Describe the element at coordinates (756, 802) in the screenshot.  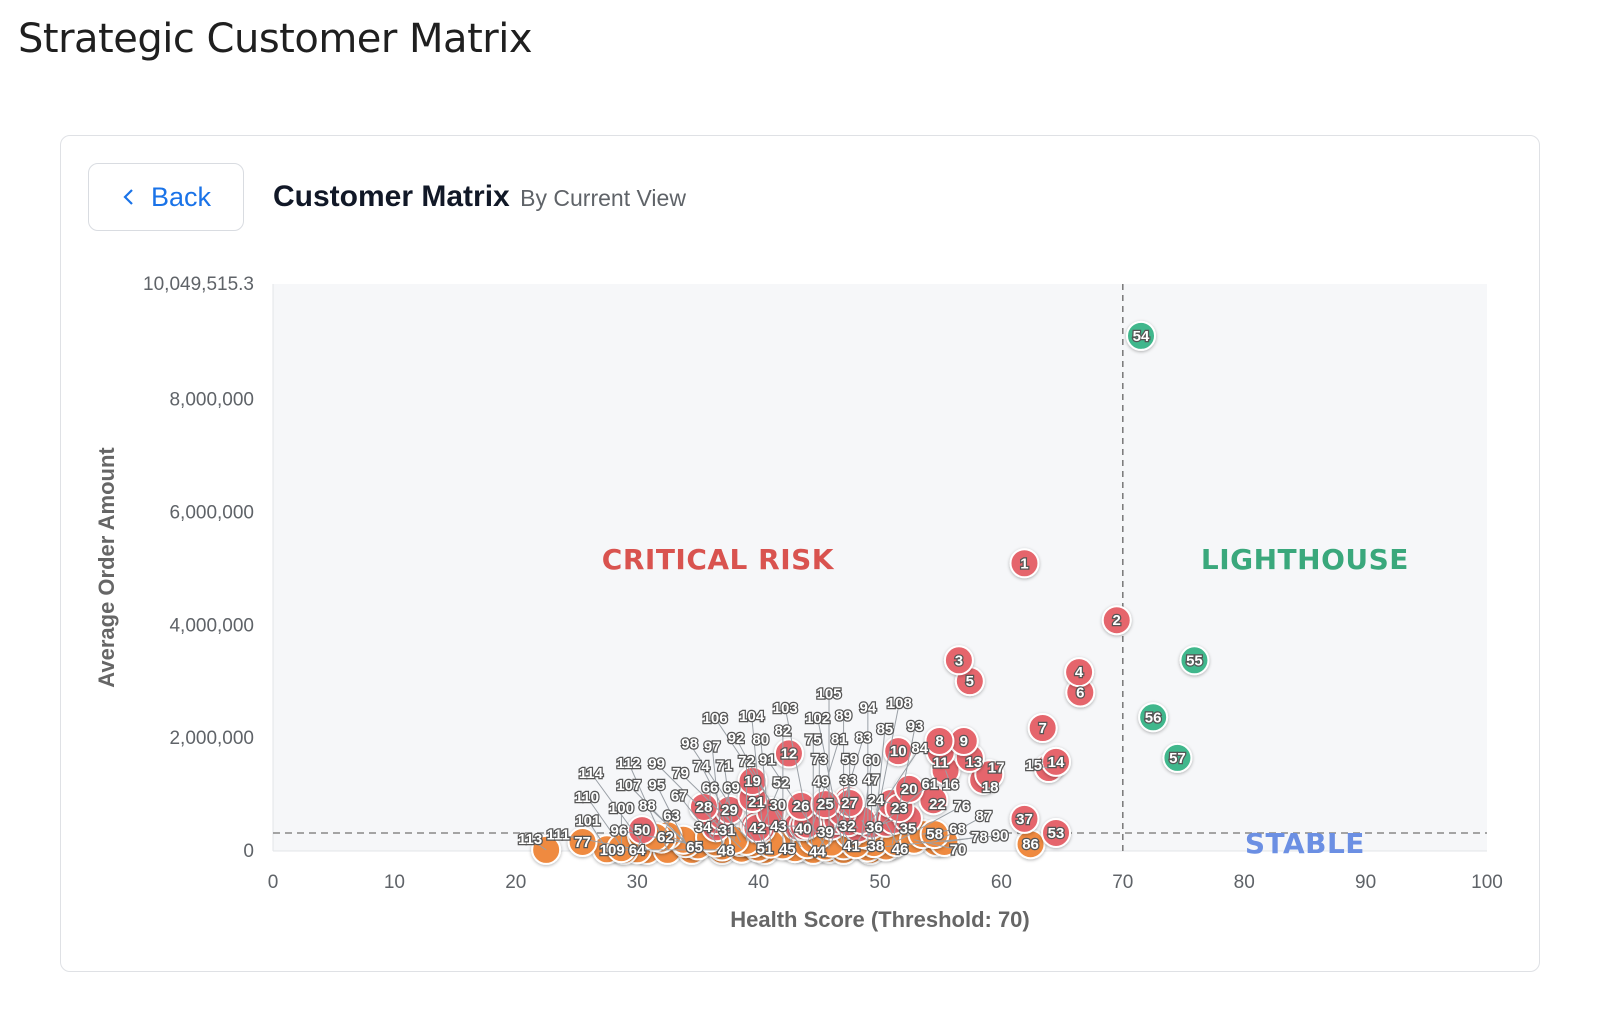
I see `point-label: 21` at that location.